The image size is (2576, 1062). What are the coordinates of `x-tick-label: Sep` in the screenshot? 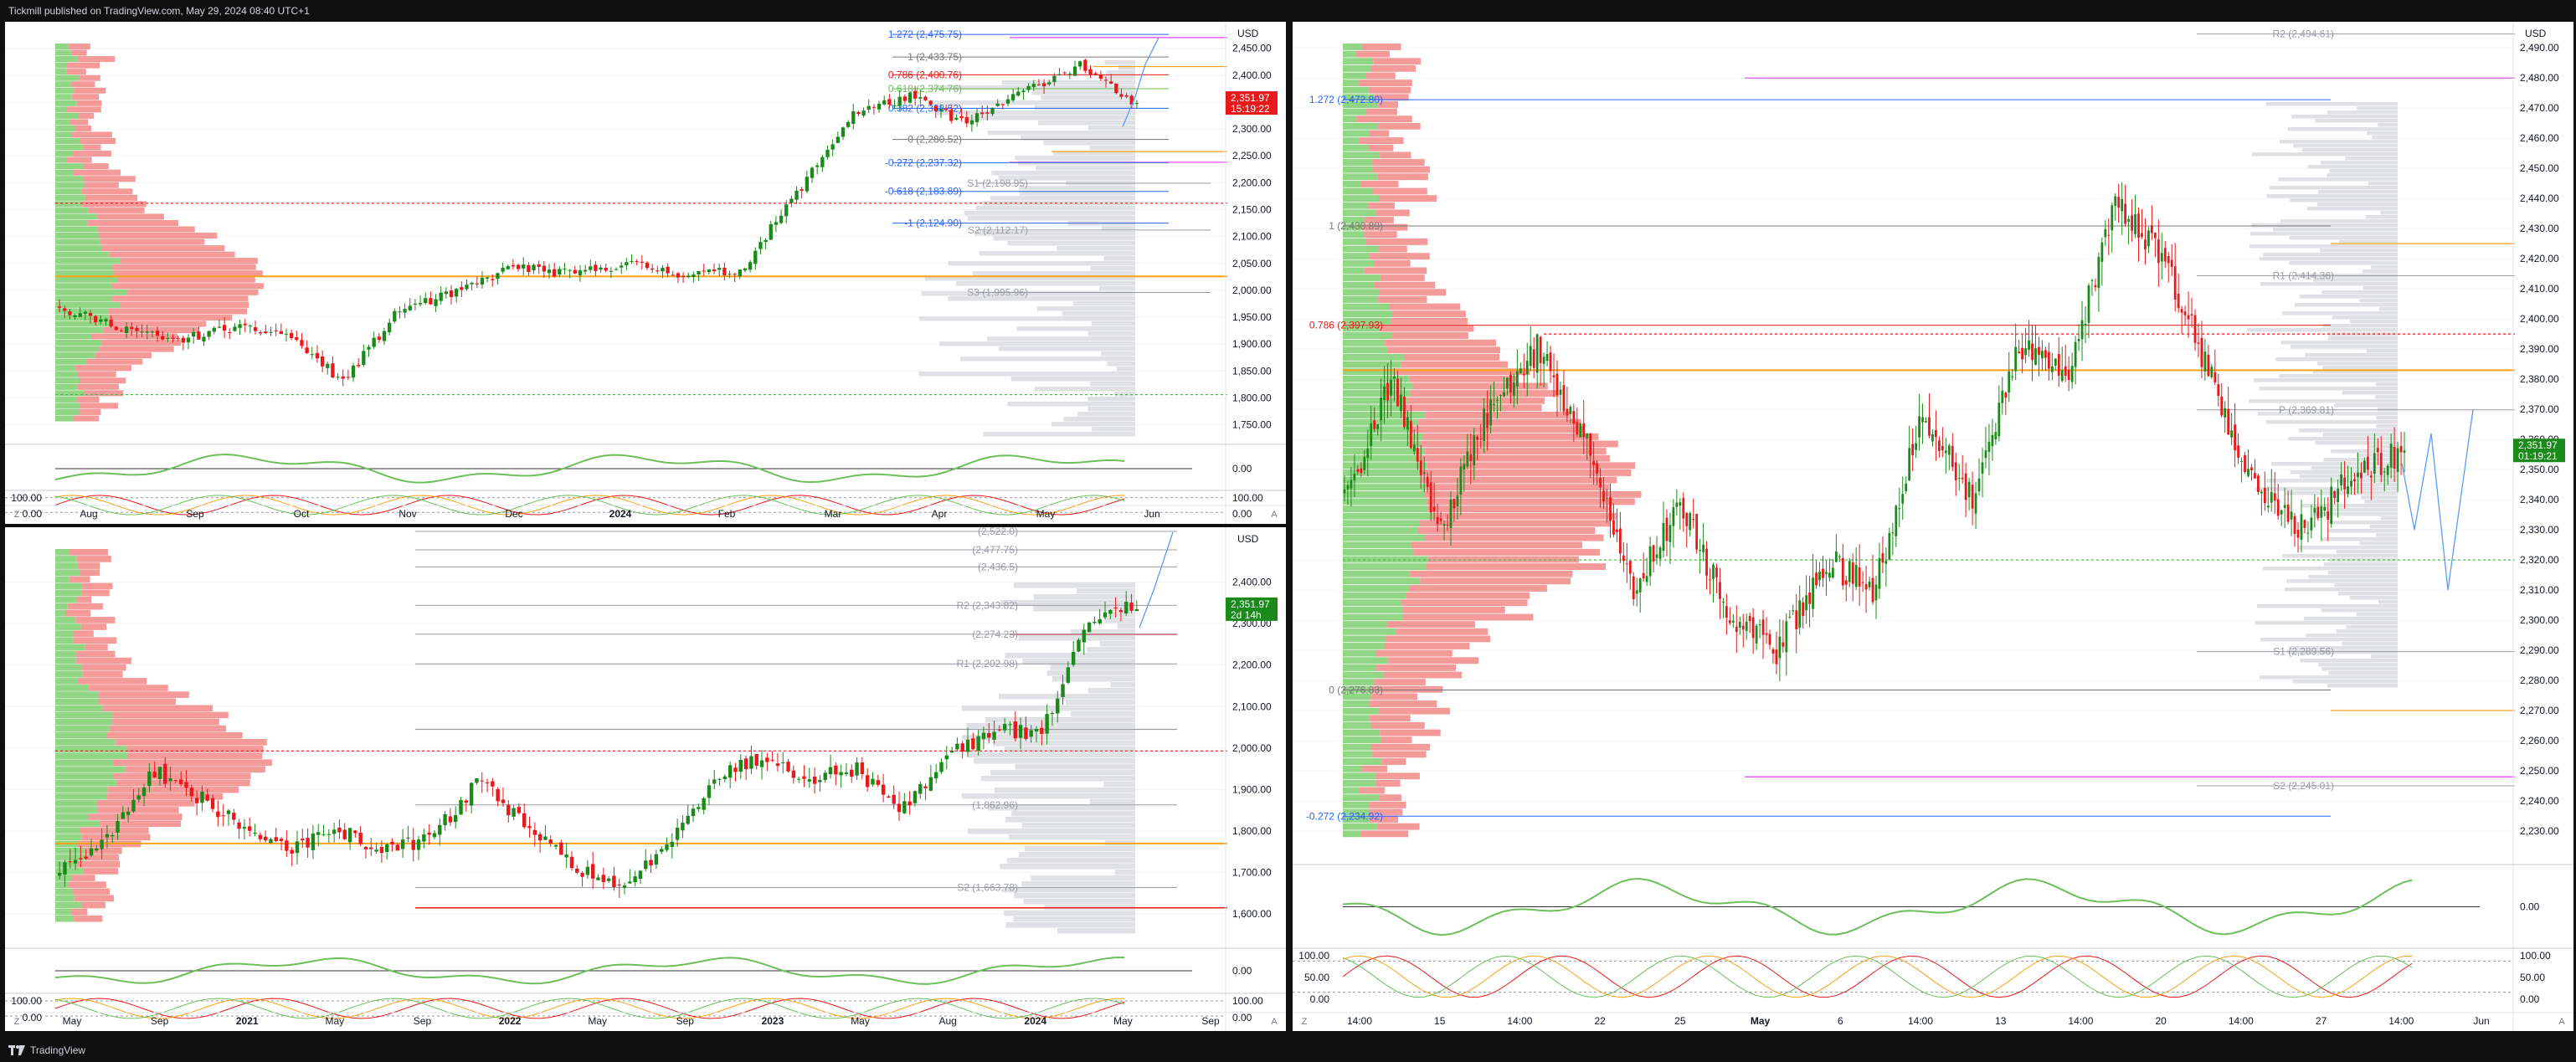 It's located at (686, 1021).